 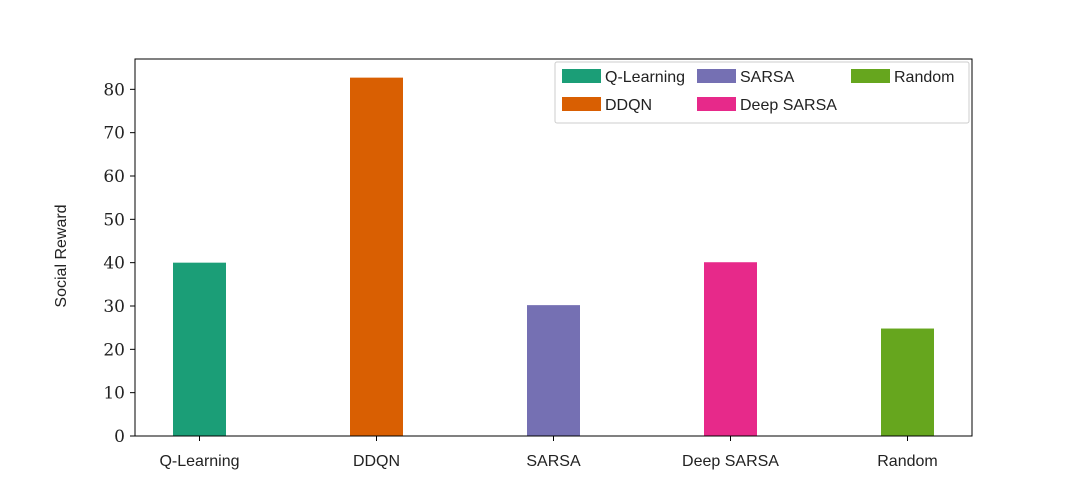 What do you see at coordinates (553, 370) in the screenshot?
I see `bar-sarsa` at bounding box center [553, 370].